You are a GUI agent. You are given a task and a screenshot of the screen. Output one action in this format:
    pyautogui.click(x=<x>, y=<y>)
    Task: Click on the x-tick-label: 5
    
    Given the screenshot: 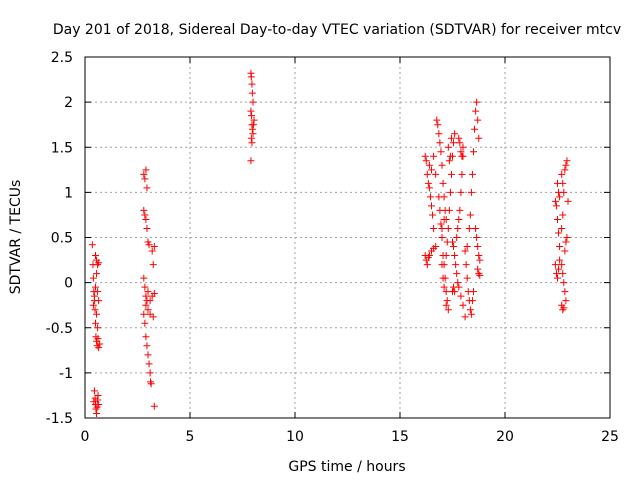 What is the action you would take?
    pyautogui.click(x=190, y=437)
    